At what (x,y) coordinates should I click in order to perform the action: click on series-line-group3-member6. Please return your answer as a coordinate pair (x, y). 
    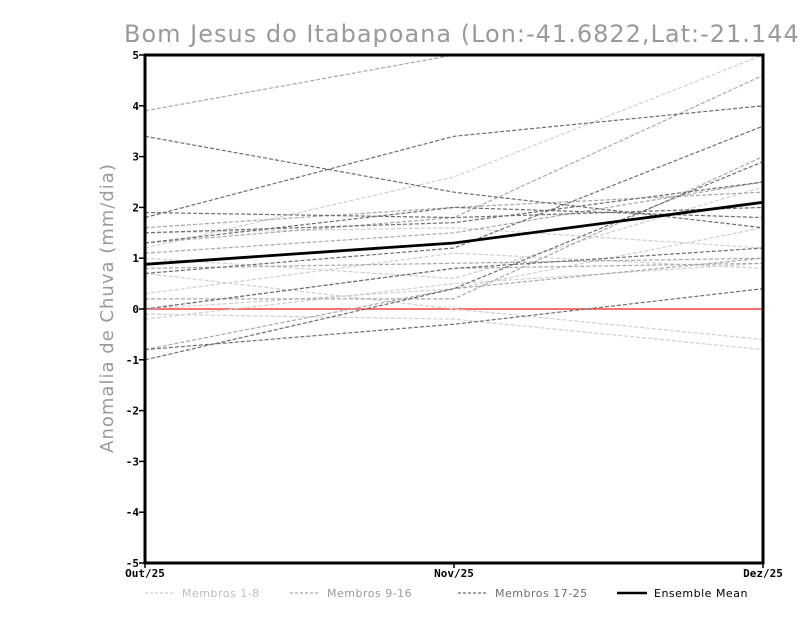
    Looking at the image, I should click on (454, 207).